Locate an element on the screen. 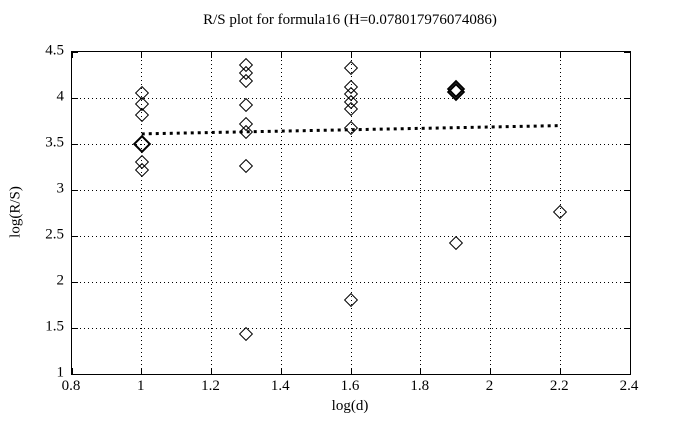  x-tick-label: 1.2 is located at coordinates (210, 386).